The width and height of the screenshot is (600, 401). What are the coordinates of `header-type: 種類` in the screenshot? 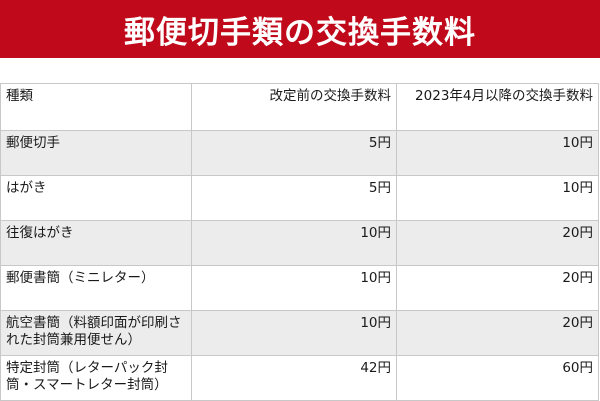 It's located at (96, 107).